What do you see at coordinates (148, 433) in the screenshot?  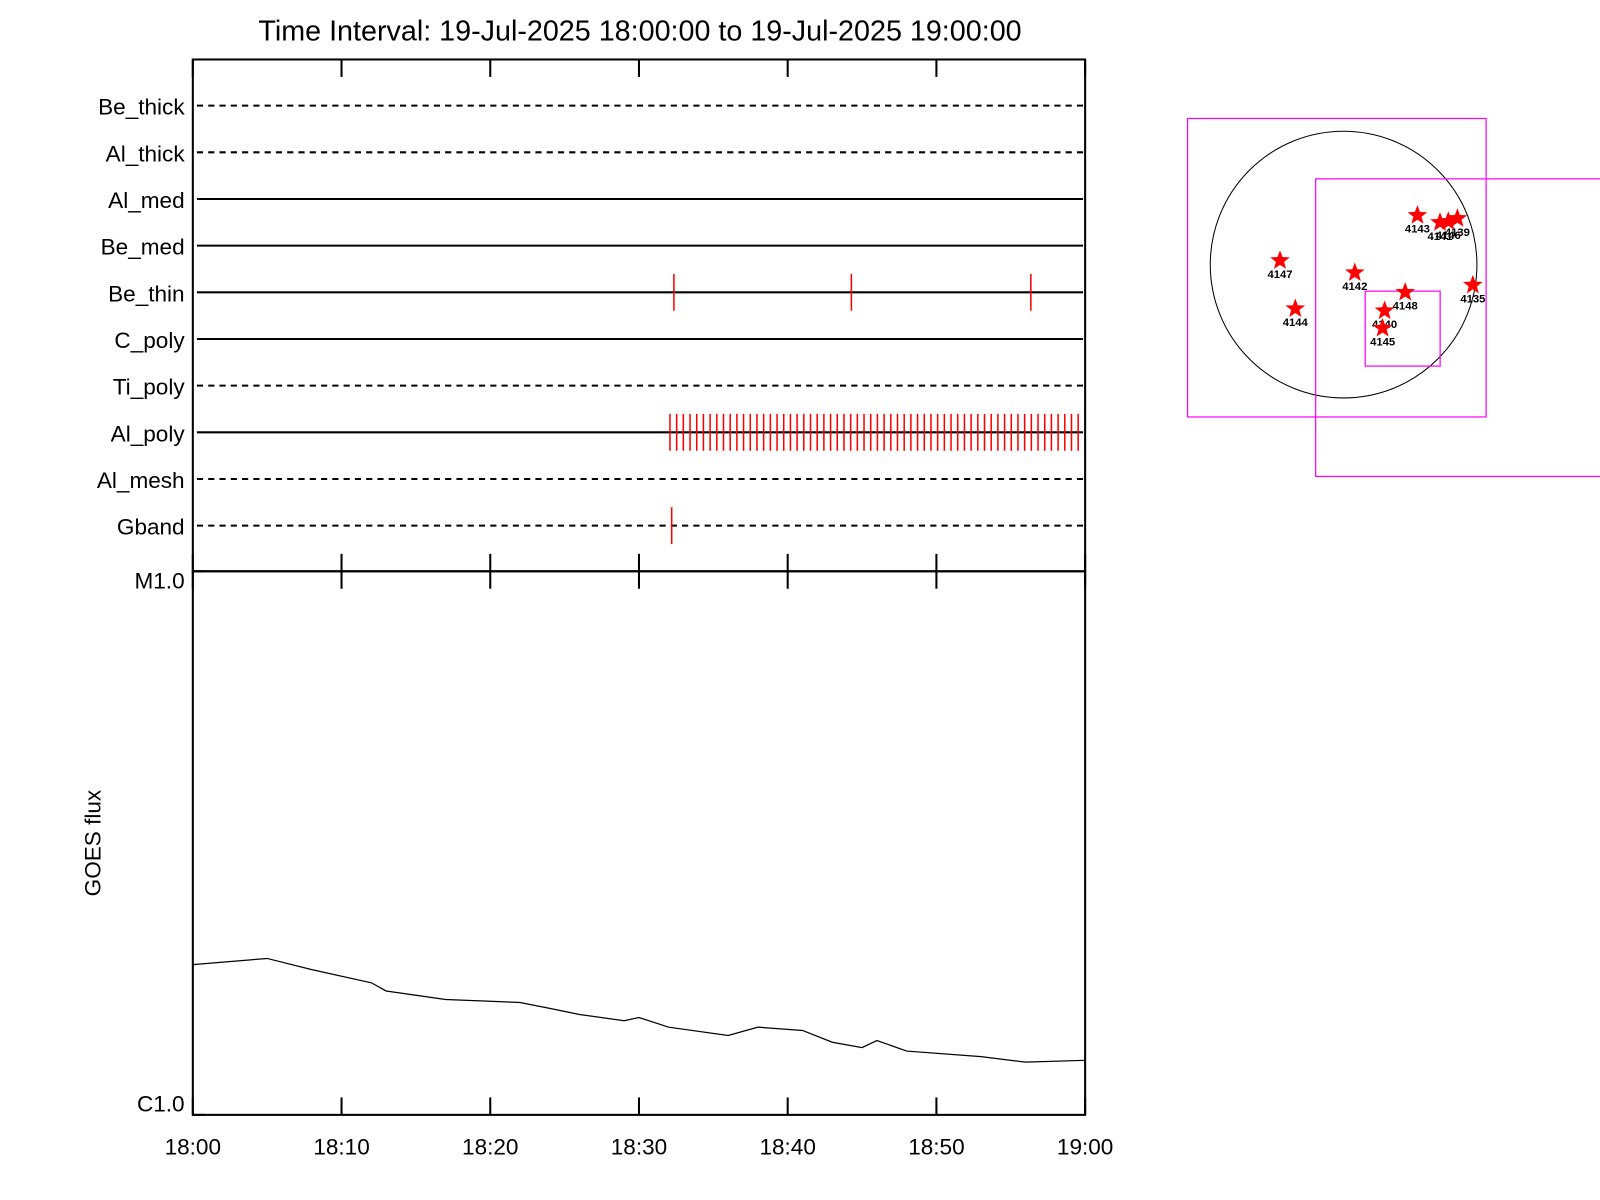 I see `filter-label: Al_poly` at bounding box center [148, 433].